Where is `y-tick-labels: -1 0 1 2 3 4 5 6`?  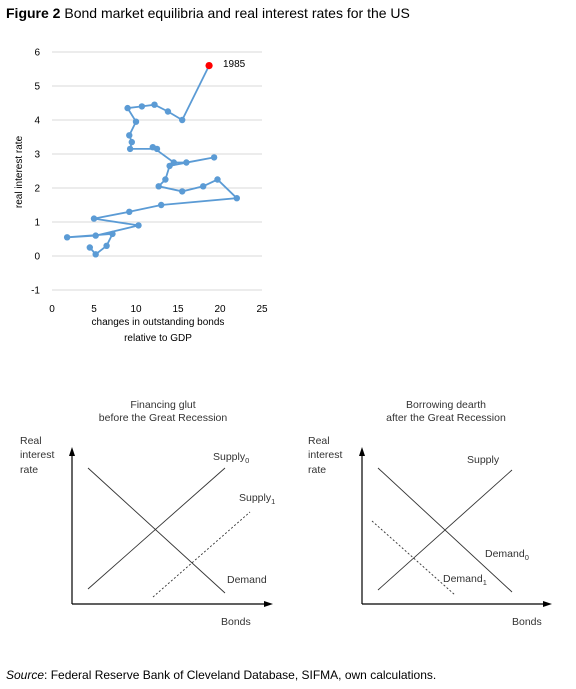 y-tick-labels: -1 0 1 2 3 4 5 6 is located at coordinates (35, 172).